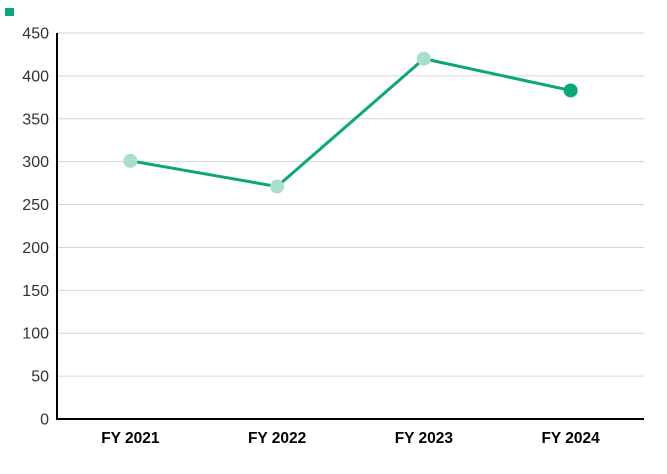 The image size is (667, 474). I want to click on y-tick-label: 350, so click(35, 119).